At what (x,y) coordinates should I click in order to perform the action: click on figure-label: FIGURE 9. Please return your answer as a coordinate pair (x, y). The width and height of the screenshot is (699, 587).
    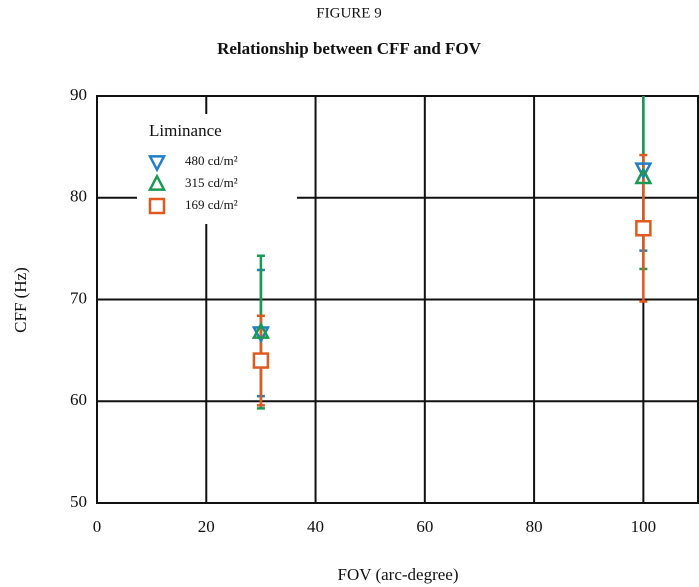
    Looking at the image, I should click on (348, 13).